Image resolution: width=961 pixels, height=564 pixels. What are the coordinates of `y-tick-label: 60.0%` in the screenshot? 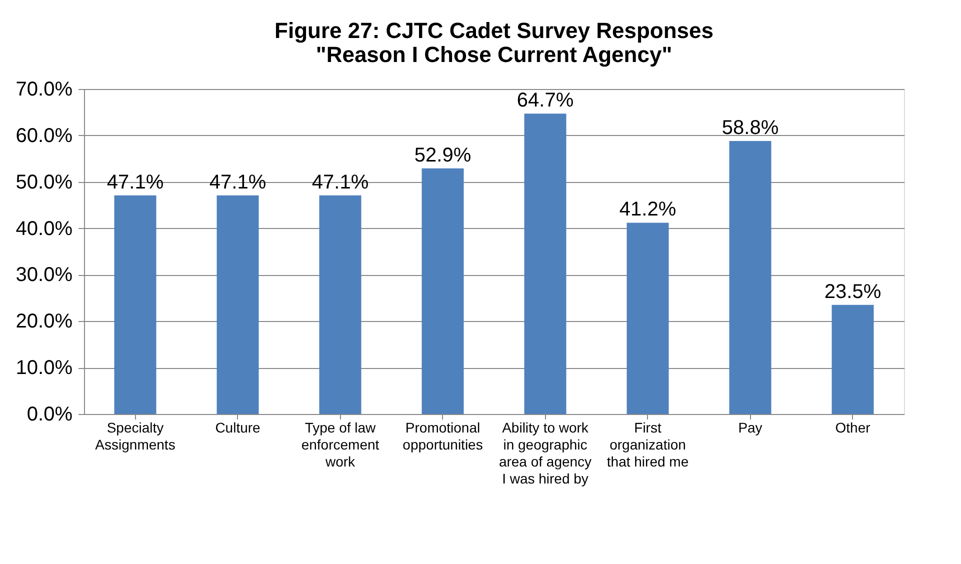 It's located at (44, 135).